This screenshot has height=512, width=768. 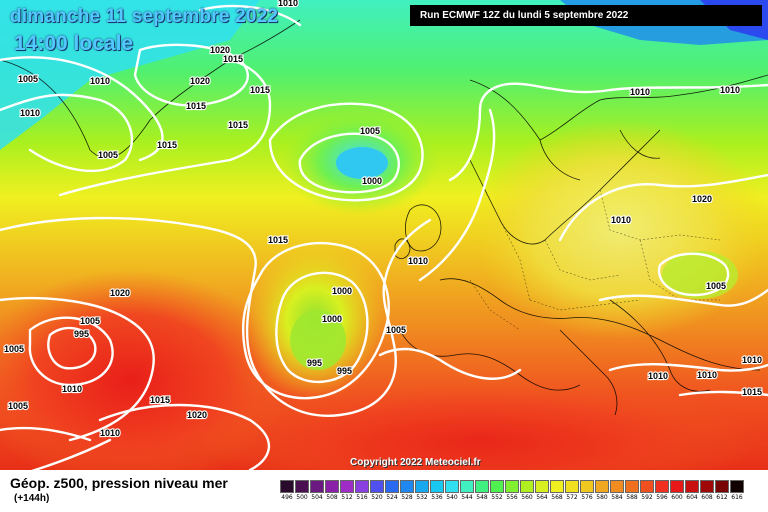 What do you see at coordinates (512, 497) in the screenshot?
I see `scale-label: 556` at bounding box center [512, 497].